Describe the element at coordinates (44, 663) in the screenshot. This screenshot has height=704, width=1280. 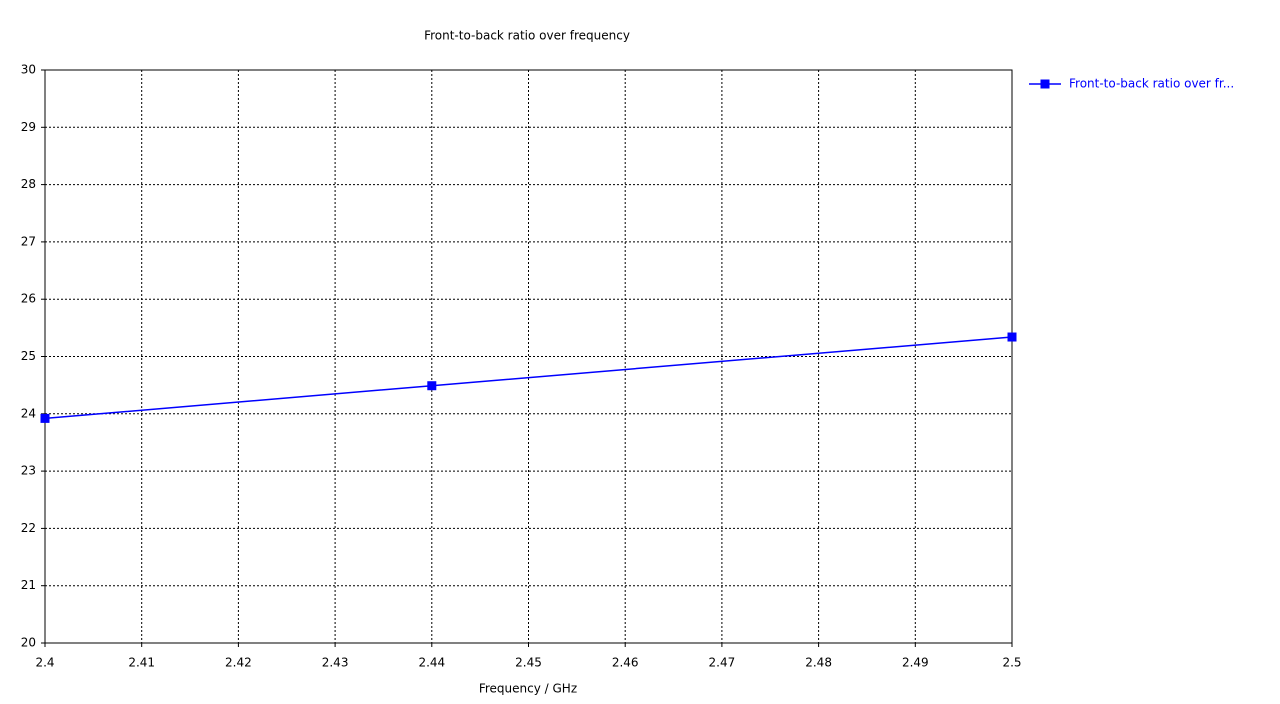
I see `x-tick-label: 2.4` at that location.